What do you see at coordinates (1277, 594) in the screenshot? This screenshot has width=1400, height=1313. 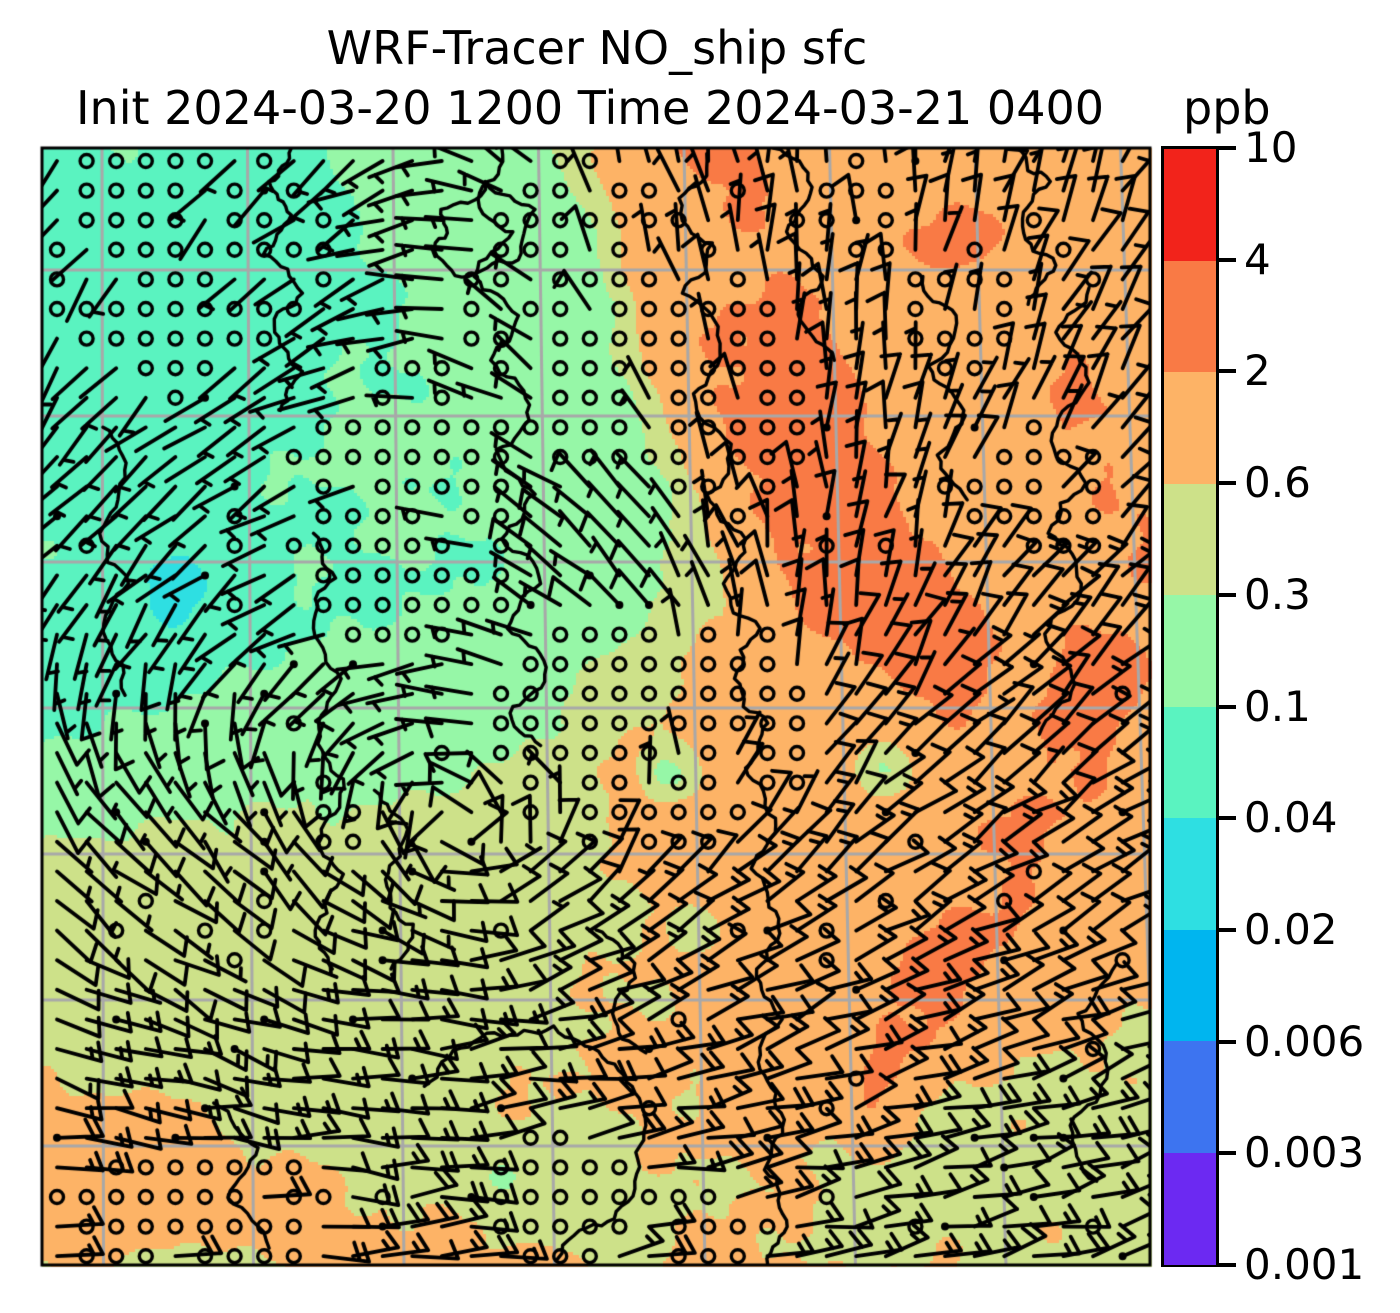 I see `colorbar-tick-label: 0.3` at bounding box center [1277, 594].